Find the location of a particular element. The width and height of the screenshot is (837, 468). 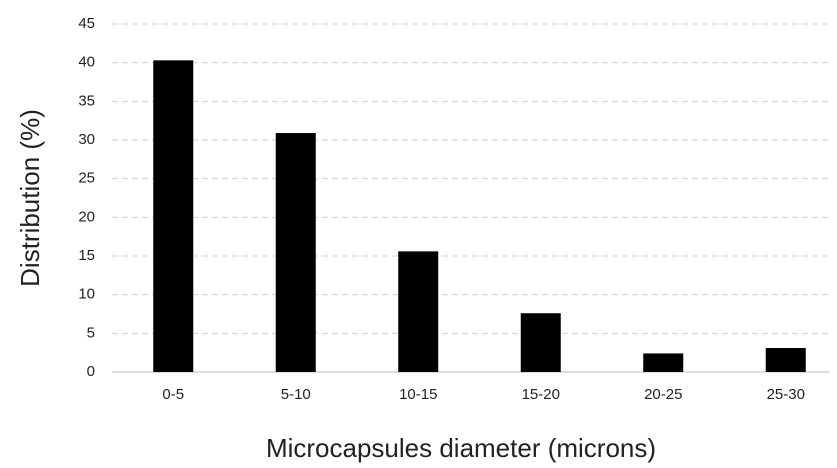

y-tick-label: 10 is located at coordinates (86, 294).